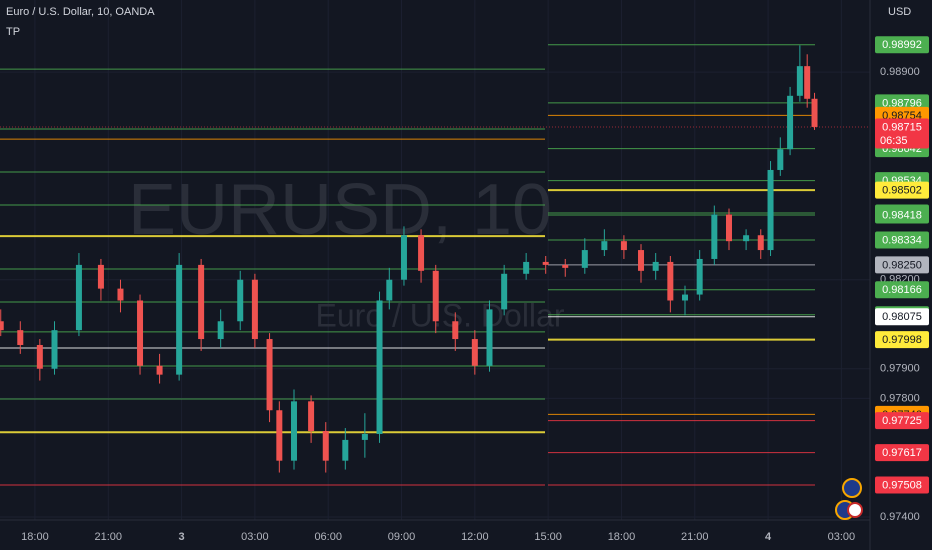 The height and width of the screenshot is (550, 932). I want to click on indicator-name: TP, so click(13, 32).